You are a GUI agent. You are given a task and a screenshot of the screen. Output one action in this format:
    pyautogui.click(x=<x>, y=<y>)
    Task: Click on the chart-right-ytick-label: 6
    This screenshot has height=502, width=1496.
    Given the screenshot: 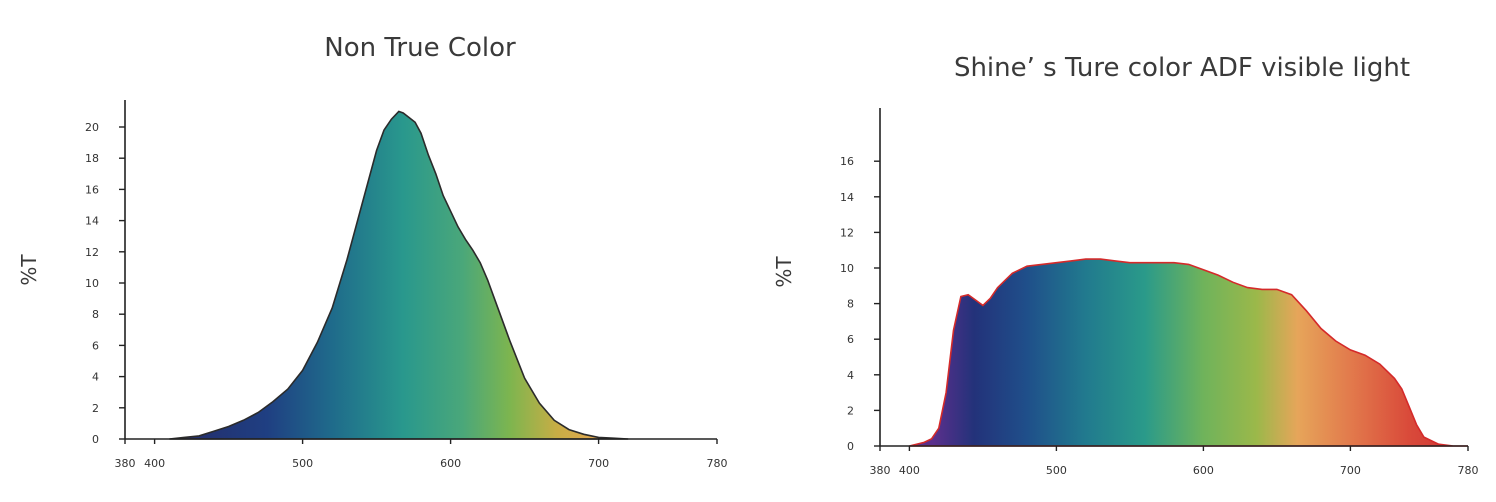 What is the action you would take?
    pyautogui.click(x=850, y=339)
    